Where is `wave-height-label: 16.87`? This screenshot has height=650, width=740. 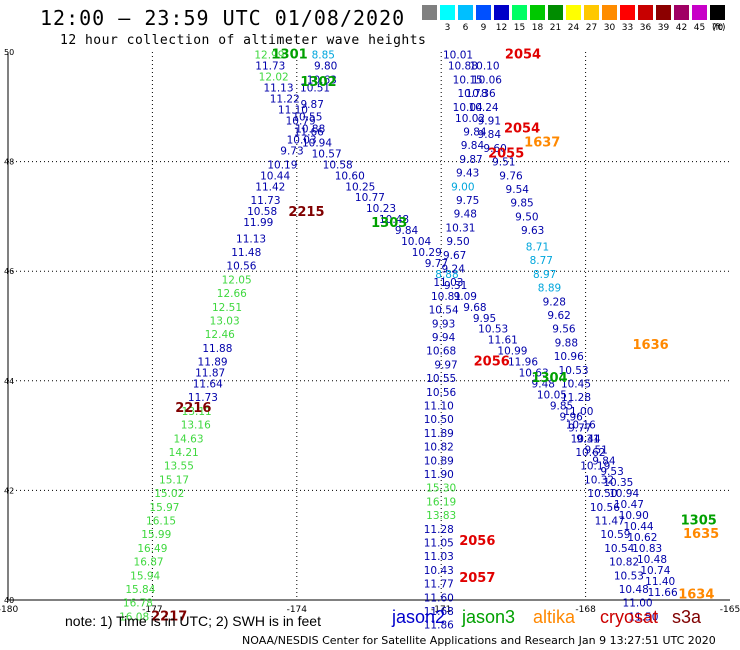 wave-height-label: 16.87 is located at coordinates (149, 563).